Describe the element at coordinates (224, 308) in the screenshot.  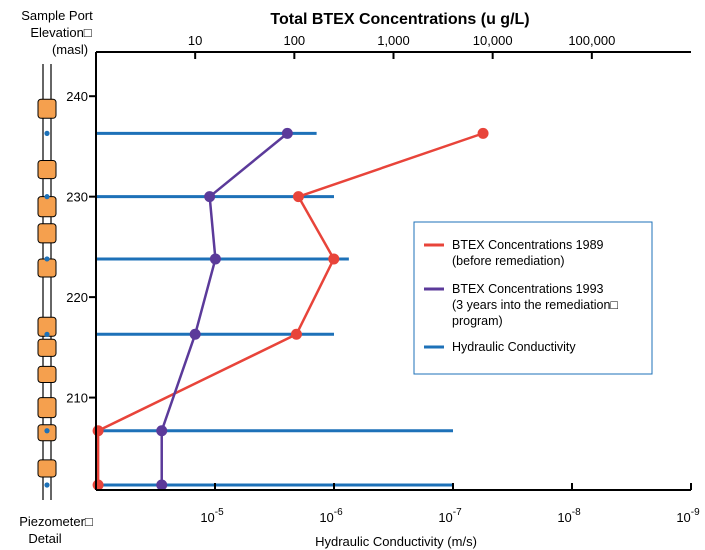
I see `series-1993-line` at that location.